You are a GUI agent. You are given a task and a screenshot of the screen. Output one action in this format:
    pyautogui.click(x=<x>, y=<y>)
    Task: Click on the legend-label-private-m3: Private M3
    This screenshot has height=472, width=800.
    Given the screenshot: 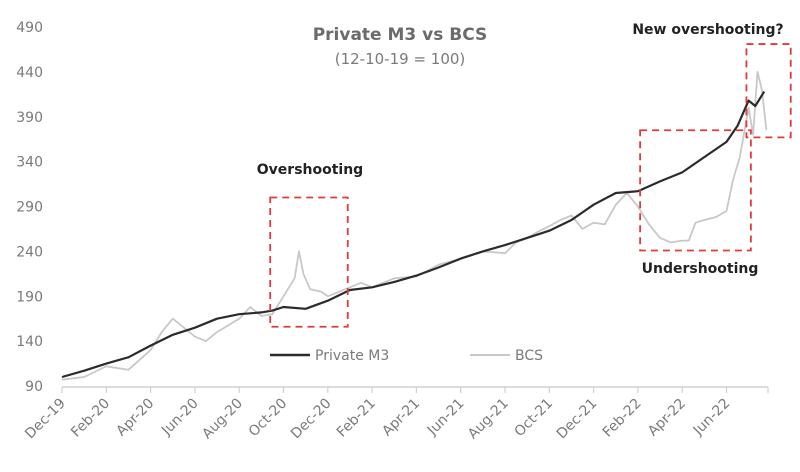 What is the action you would take?
    pyautogui.click(x=352, y=356)
    